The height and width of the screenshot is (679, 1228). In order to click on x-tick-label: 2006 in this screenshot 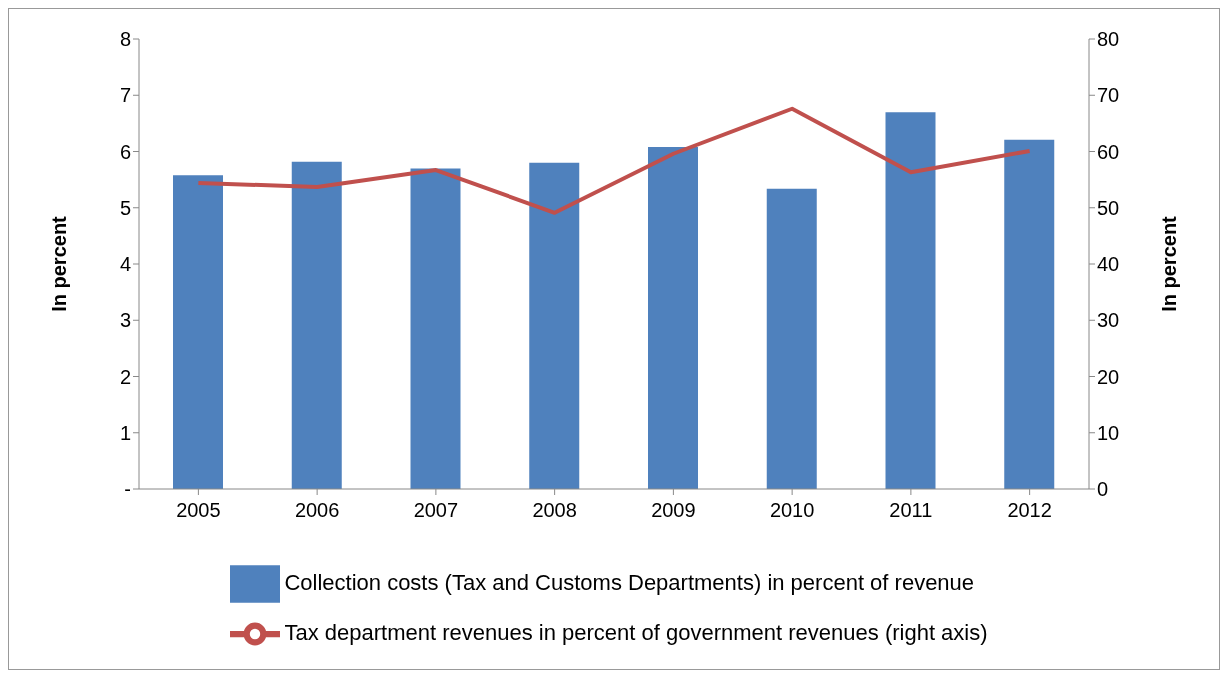, I will do `click(317, 510)`.